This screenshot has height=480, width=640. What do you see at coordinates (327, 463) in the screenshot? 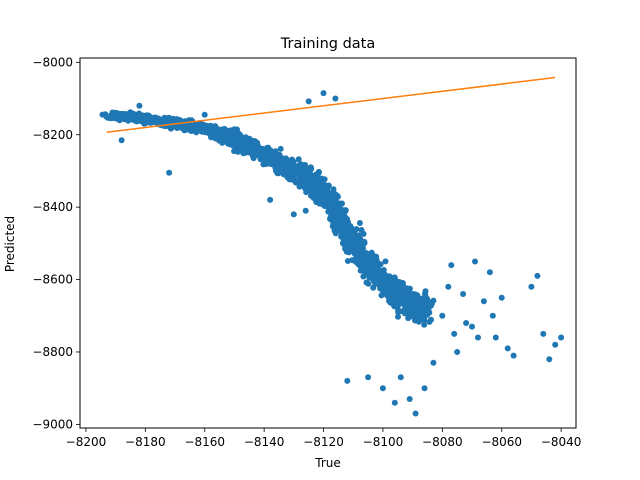
I see `x-axis-label: True` at bounding box center [327, 463].